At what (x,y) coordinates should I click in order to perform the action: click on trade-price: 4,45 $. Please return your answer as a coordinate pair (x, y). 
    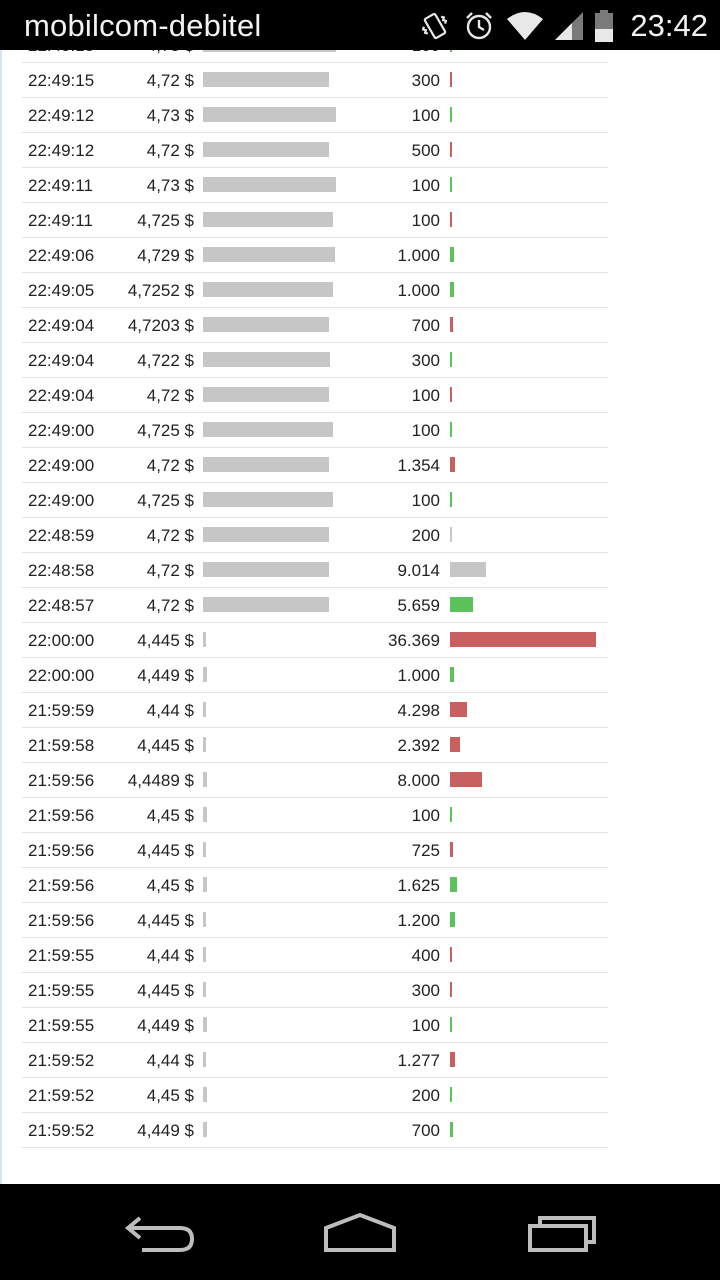
    Looking at the image, I should click on (170, 1095).